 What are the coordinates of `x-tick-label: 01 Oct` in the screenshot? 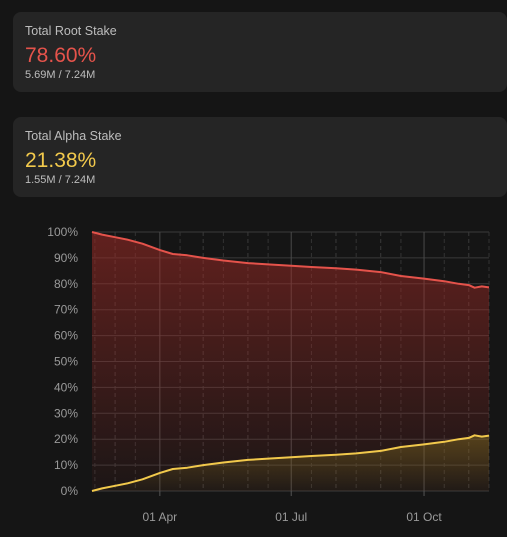 It's located at (424, 517).